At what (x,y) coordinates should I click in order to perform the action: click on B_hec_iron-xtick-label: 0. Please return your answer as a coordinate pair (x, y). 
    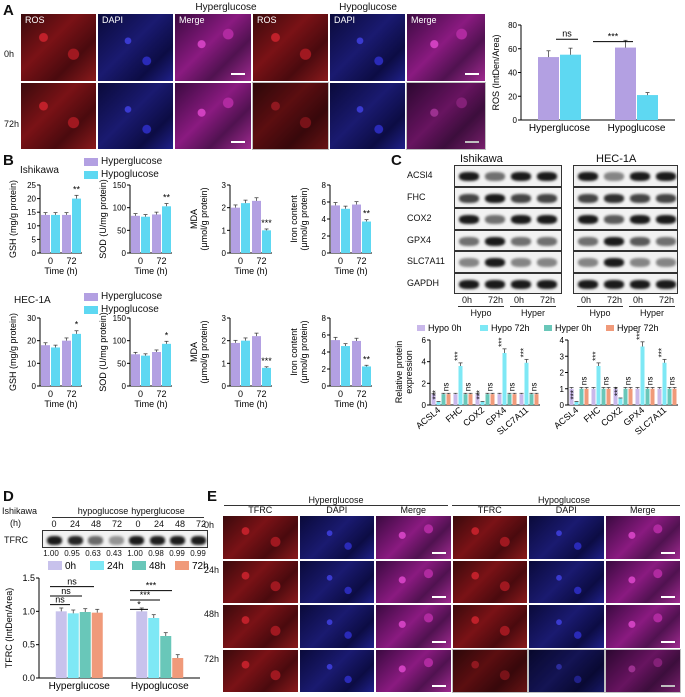
    Looking at the image, I should click on (340, 394).